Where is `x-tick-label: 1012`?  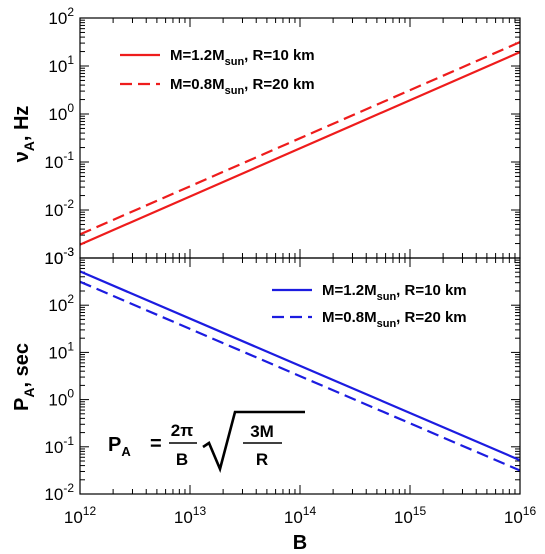
x-tick-label: 1012 is located at coordinates (80, 515).